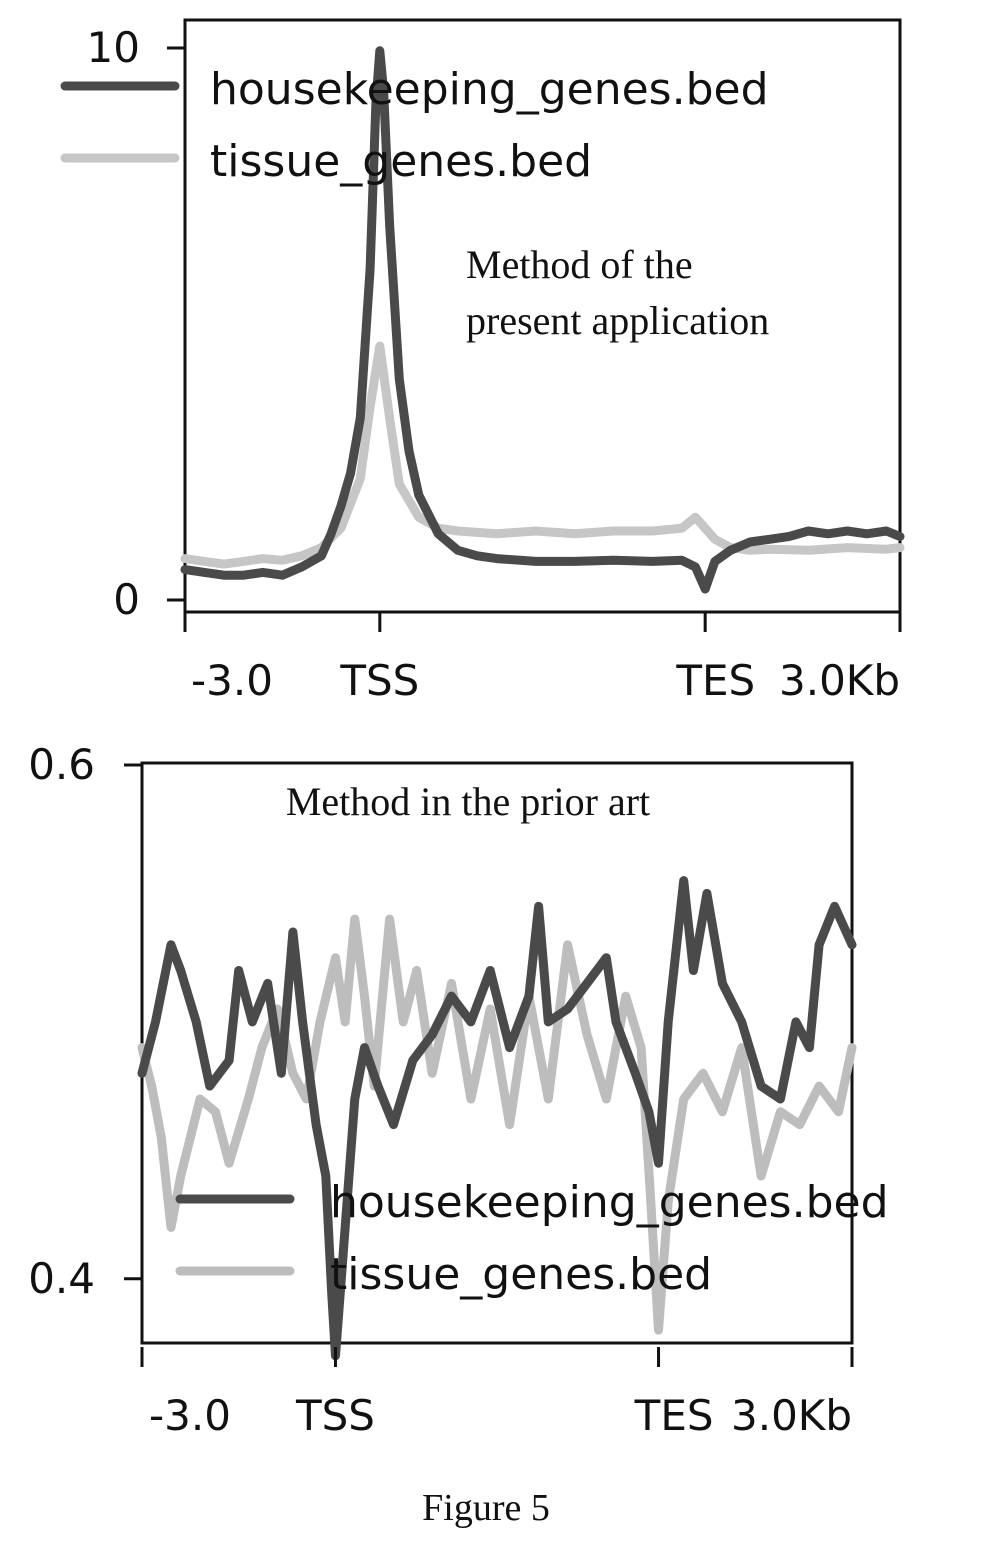 This screenshot has height=1550, width=983. I want to click on y-tick-label: 10, so click(113, 47).